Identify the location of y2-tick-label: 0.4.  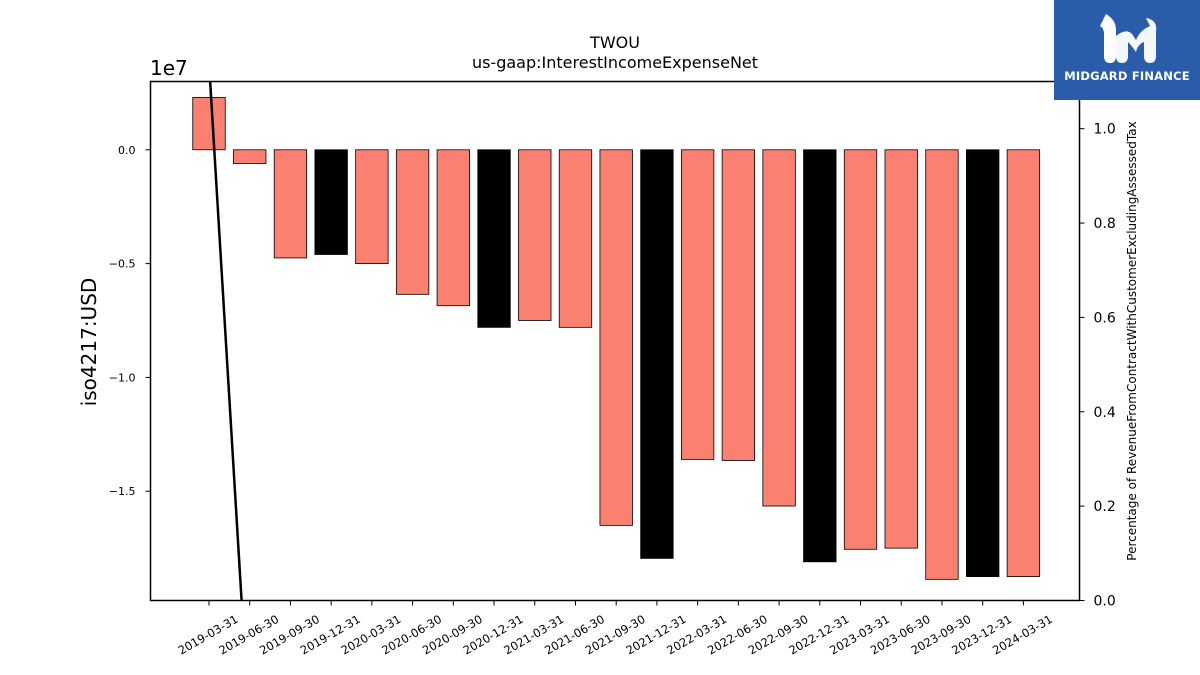
(1105, 413).